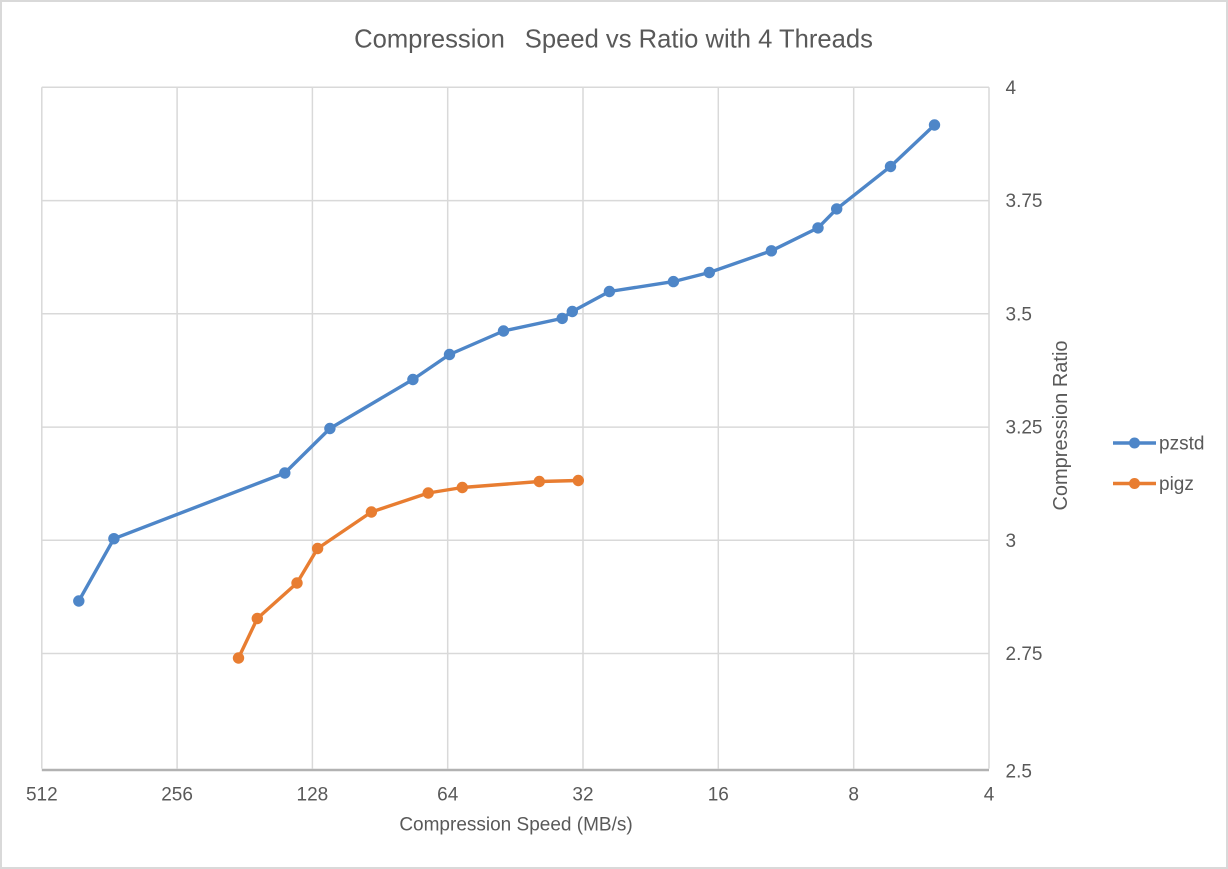 This screenshot has height=869, width=1228. What do you see at coordinates (718, 795) in the screenshot?
I see `svg-text: 16` at bounding box center [718, 795].